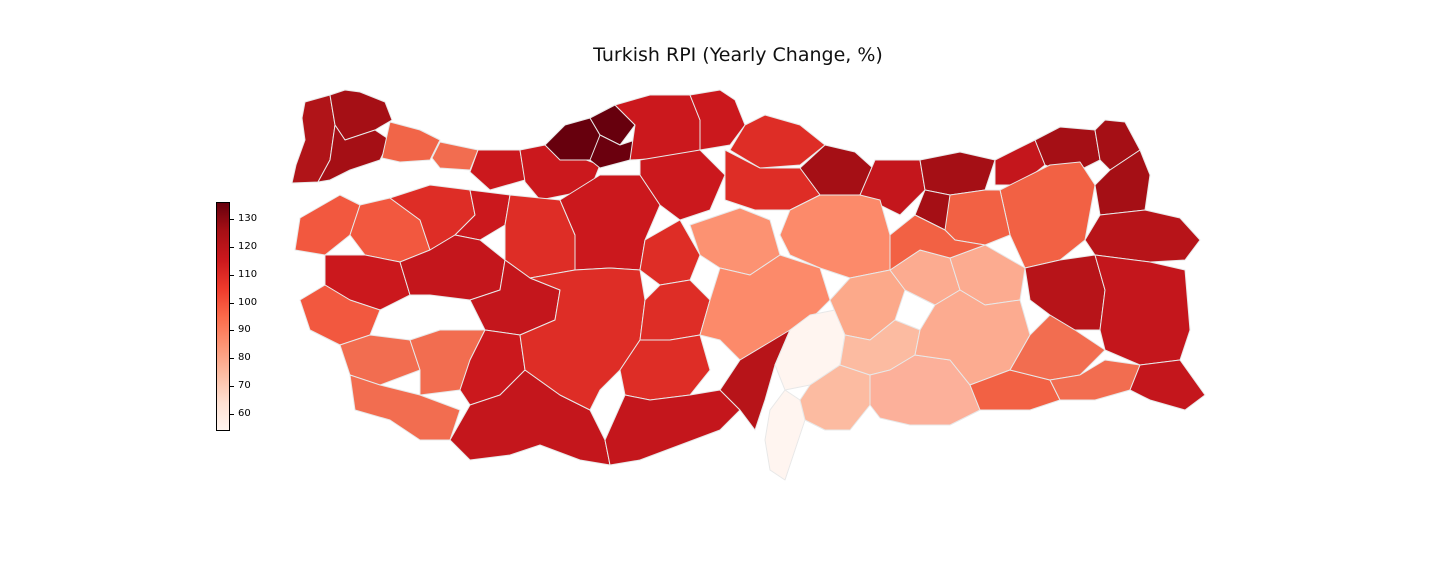  What do you see at coordinates (248, 302) in the screenshot?
I see `colorbar-tick-label: 100` at bounding box center [248, 302].